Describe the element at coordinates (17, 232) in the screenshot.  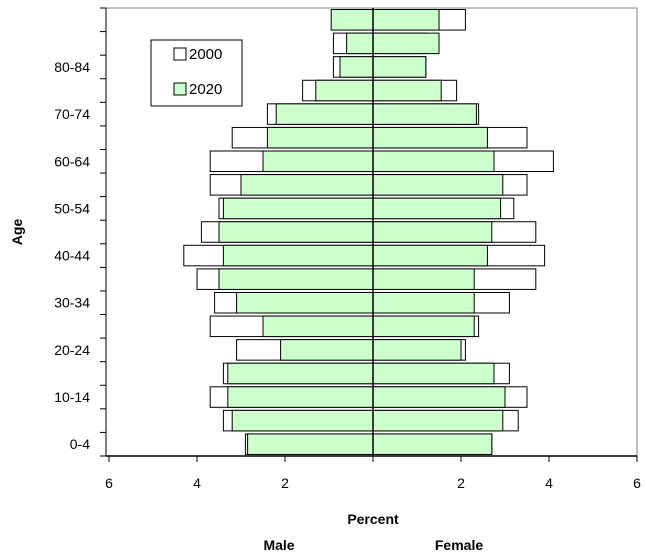
I see `y-axis-title: Age` at that location.